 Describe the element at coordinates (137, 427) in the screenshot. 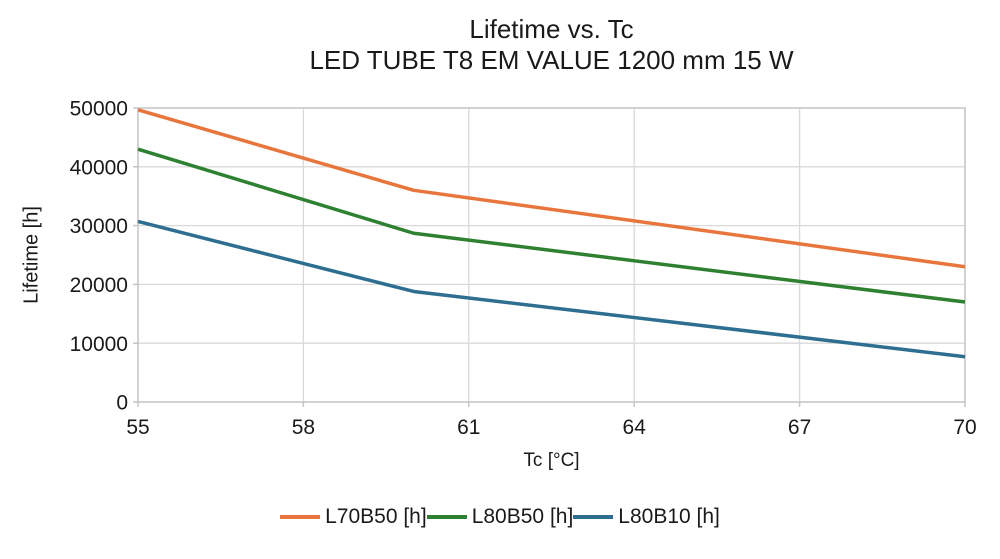

I see `x-tick-label: 55` at that location.